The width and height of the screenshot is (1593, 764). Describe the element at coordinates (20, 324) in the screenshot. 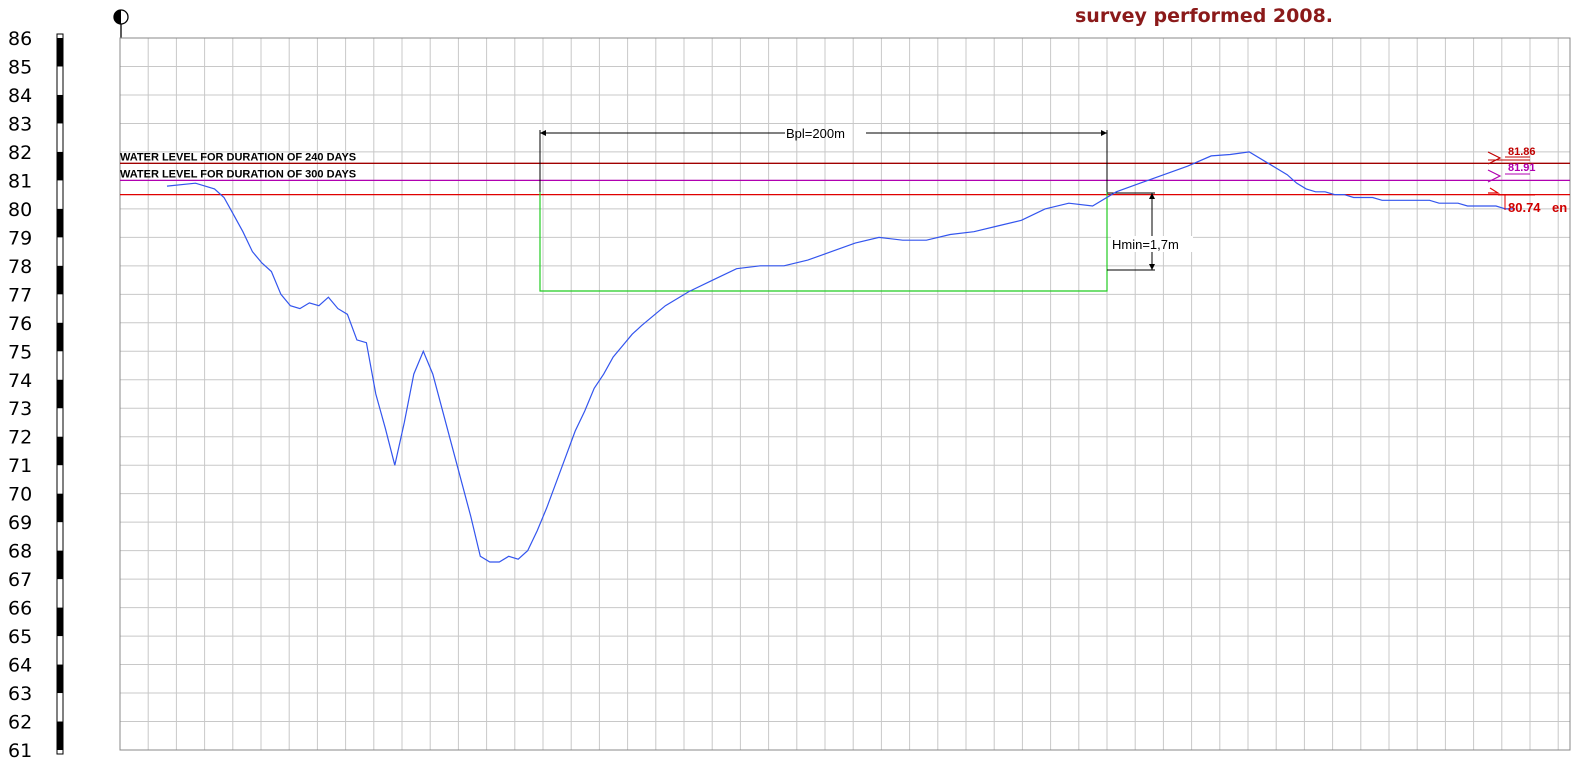

I see `y-tick-label: 76` at that location.